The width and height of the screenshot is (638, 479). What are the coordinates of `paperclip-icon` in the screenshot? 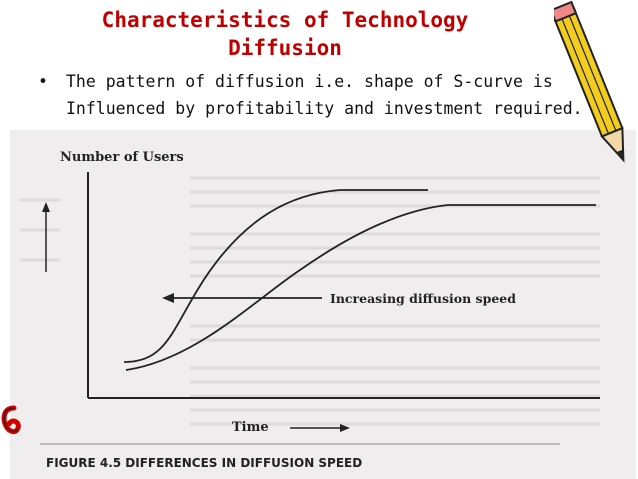 It's located at (11, 420).